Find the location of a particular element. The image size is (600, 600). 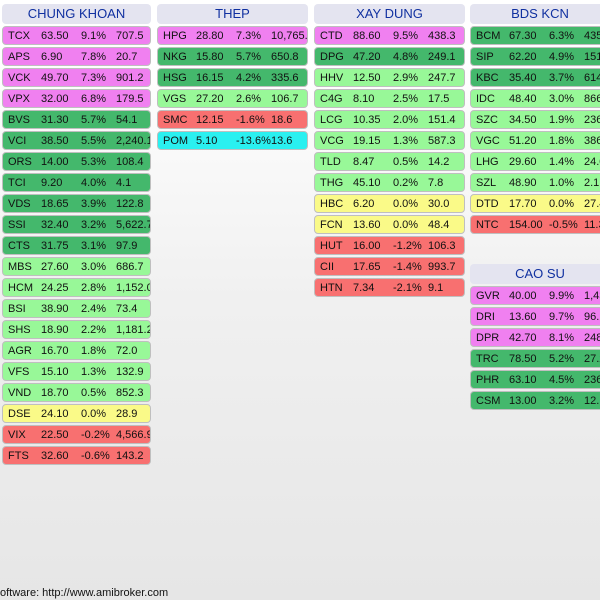

stock-symbol: VFS is located at coordinates (19, 372).